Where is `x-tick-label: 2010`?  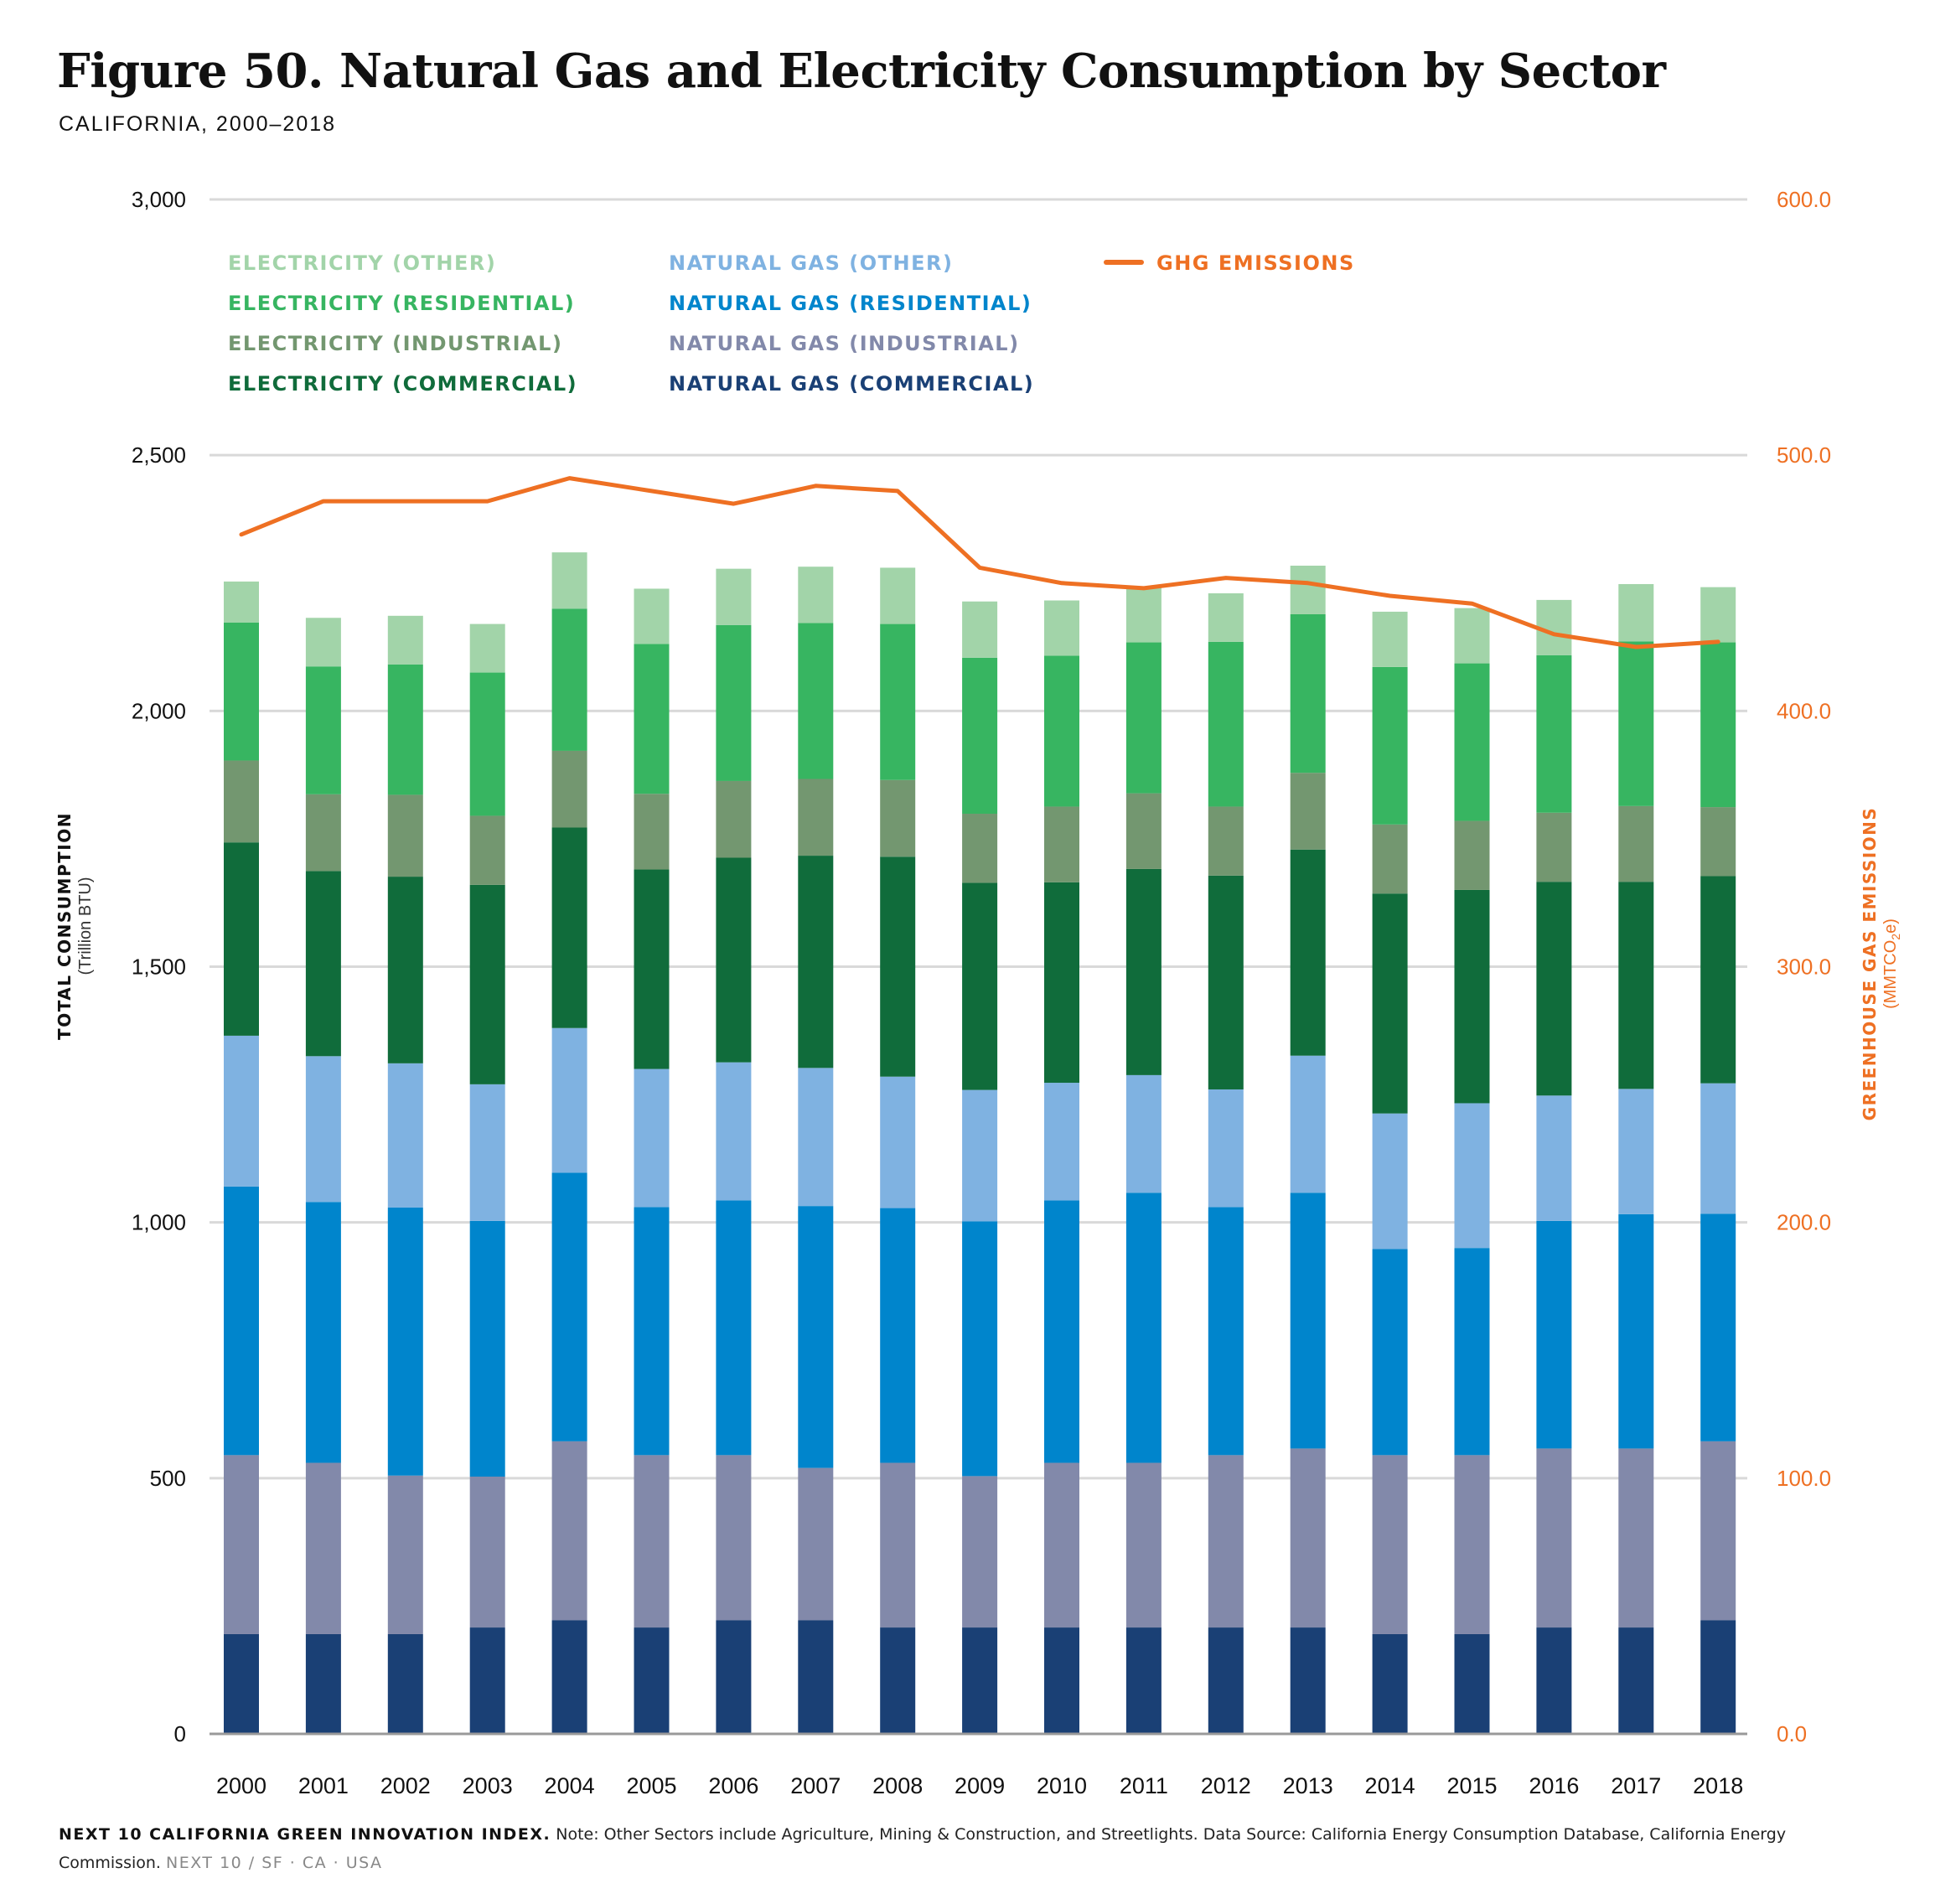 x-tick-label: 2010 is located at coordinates (1062, 1786).